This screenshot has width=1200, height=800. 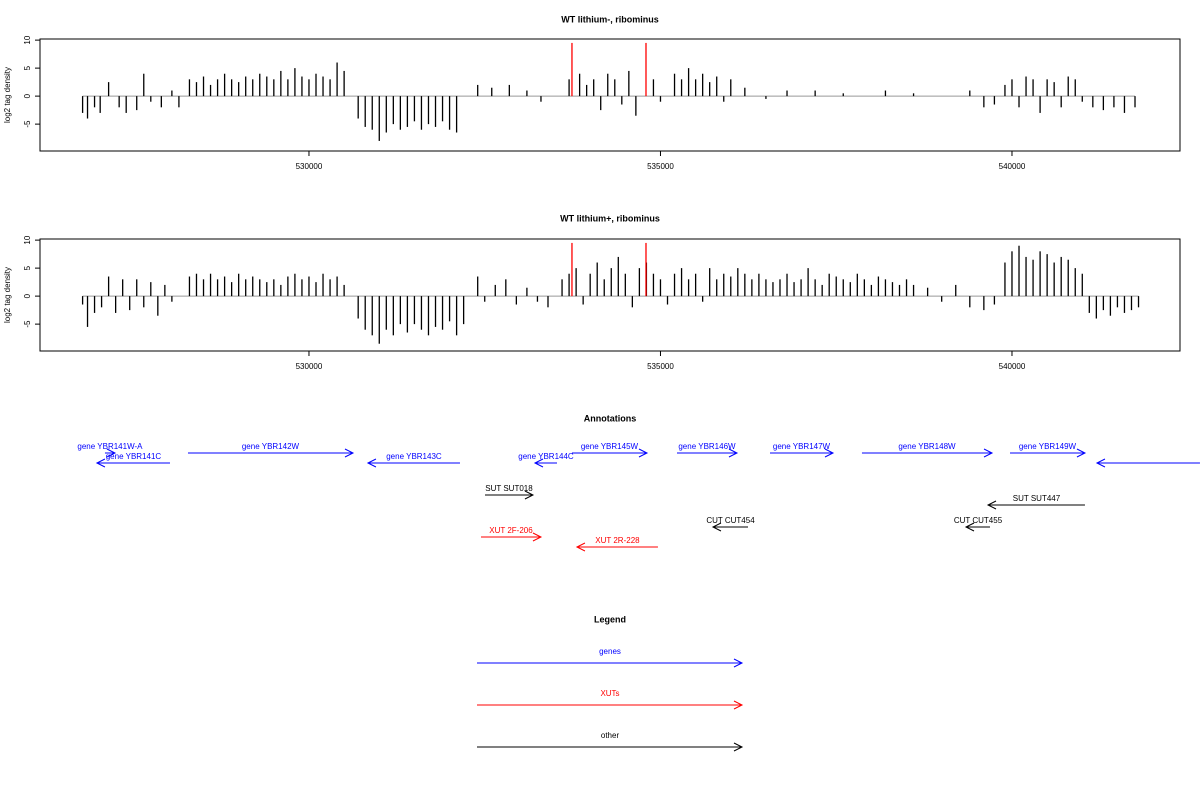 I want to click on legend-label: genes, so click(x=610, y=651).